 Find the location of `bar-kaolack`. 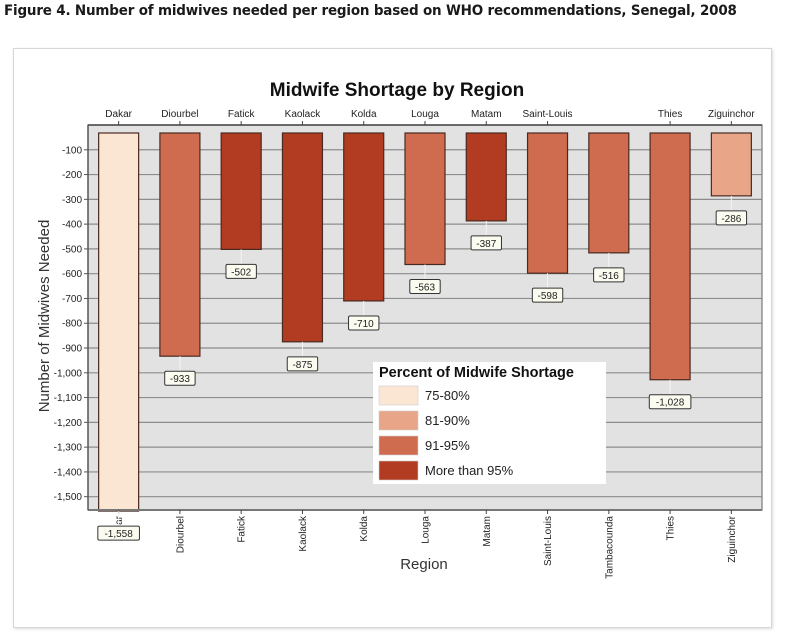

bar-kaolack is located at coordinates (302, 237).